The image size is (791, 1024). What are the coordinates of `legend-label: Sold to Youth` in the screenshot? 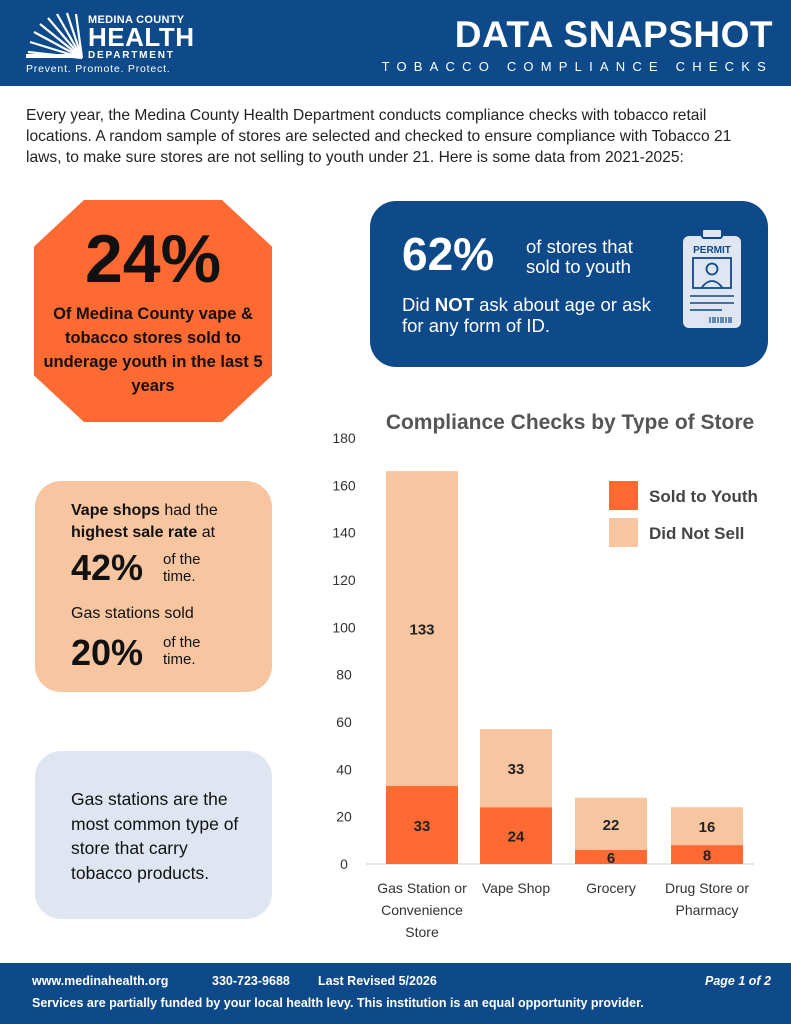 It's located at (703, 496).